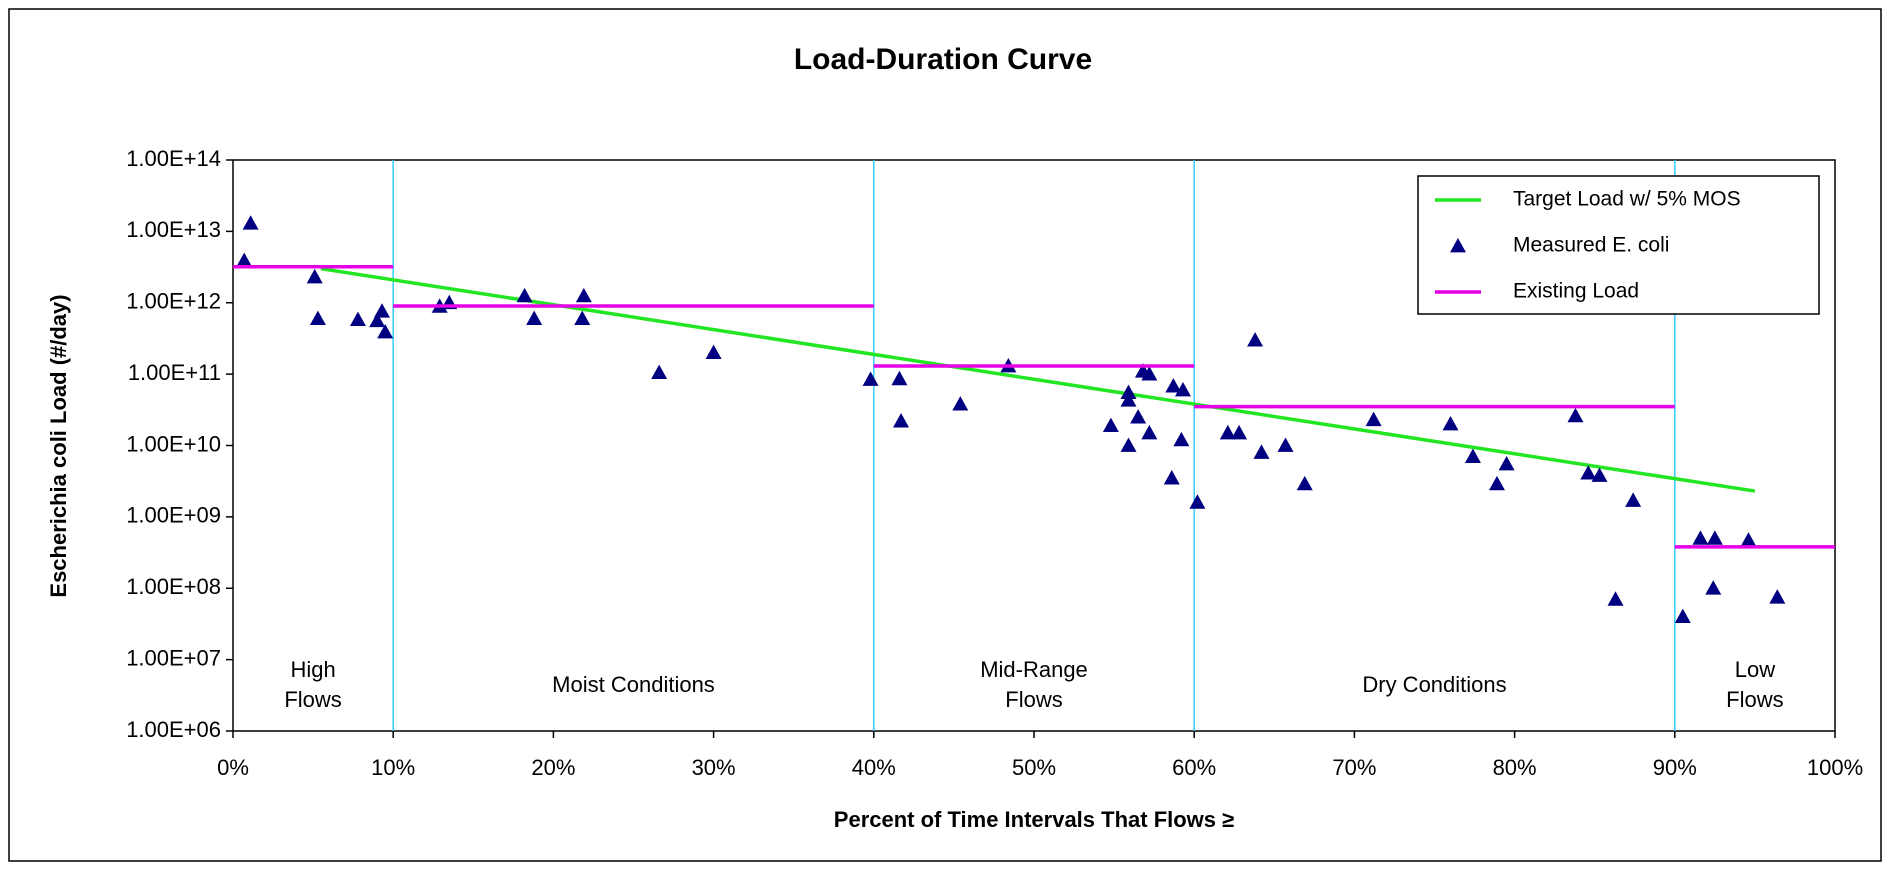 The height and width of the screenshot is (871, 1898). What do you see at coordinates (1675, 767) in the screenshot?
I see `x-tick-label: 90%` at bounding box center [1675, 767].